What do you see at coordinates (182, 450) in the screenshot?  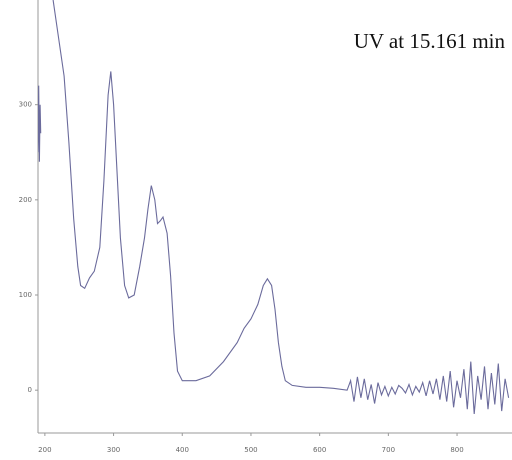 I see `x-tick-label: 400` at bounding box center [182, 450].